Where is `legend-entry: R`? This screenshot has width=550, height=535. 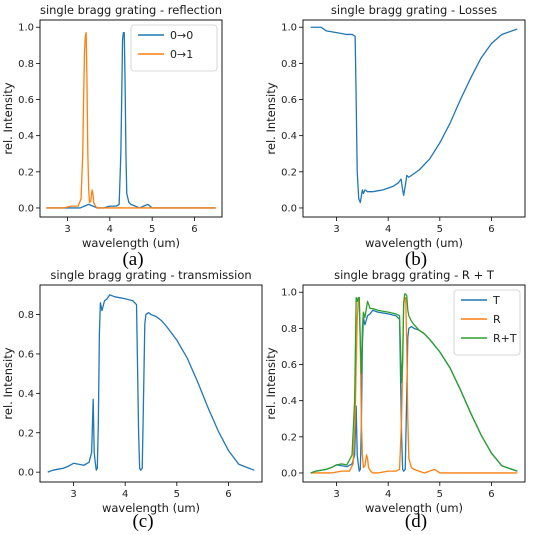
legend-entry: R is located at coordinates (497, 319).